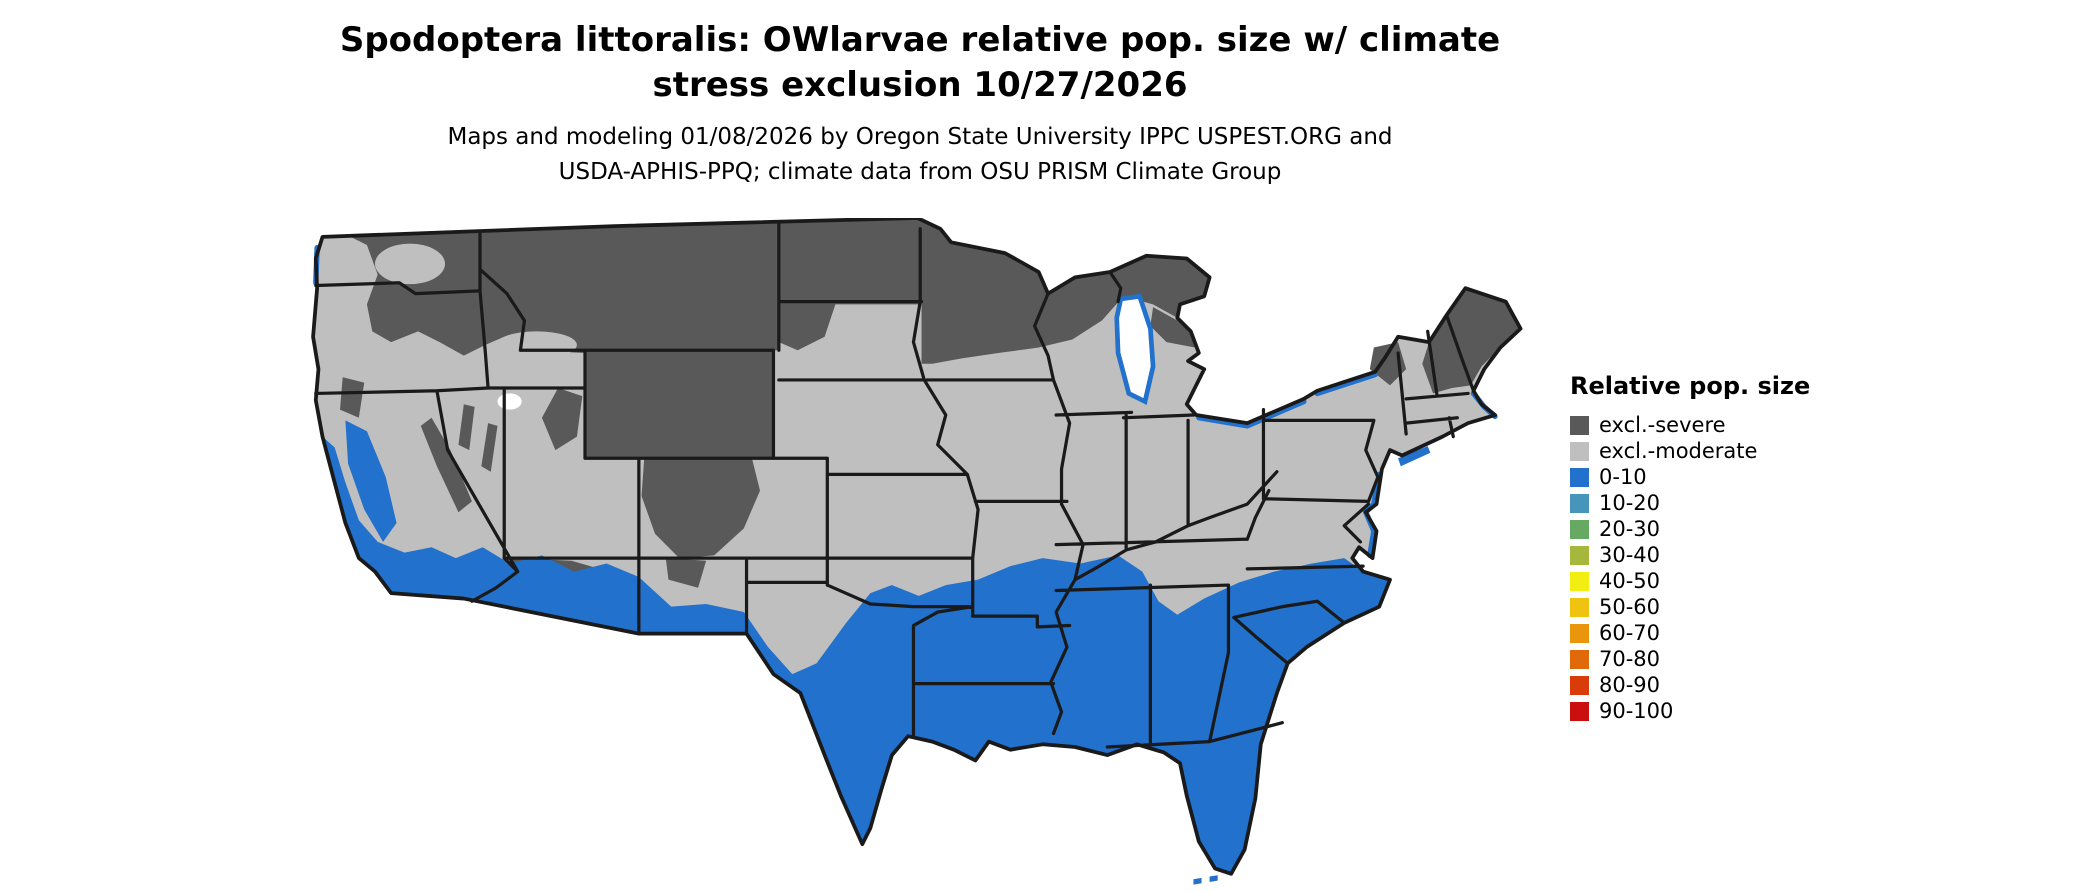 The height and width of the screenshot is (892, 2100). What do you see at coordinates (1690, 711) in the screenshot?
I see `legend-row: 90-100` at bounding box center [1690, 711].